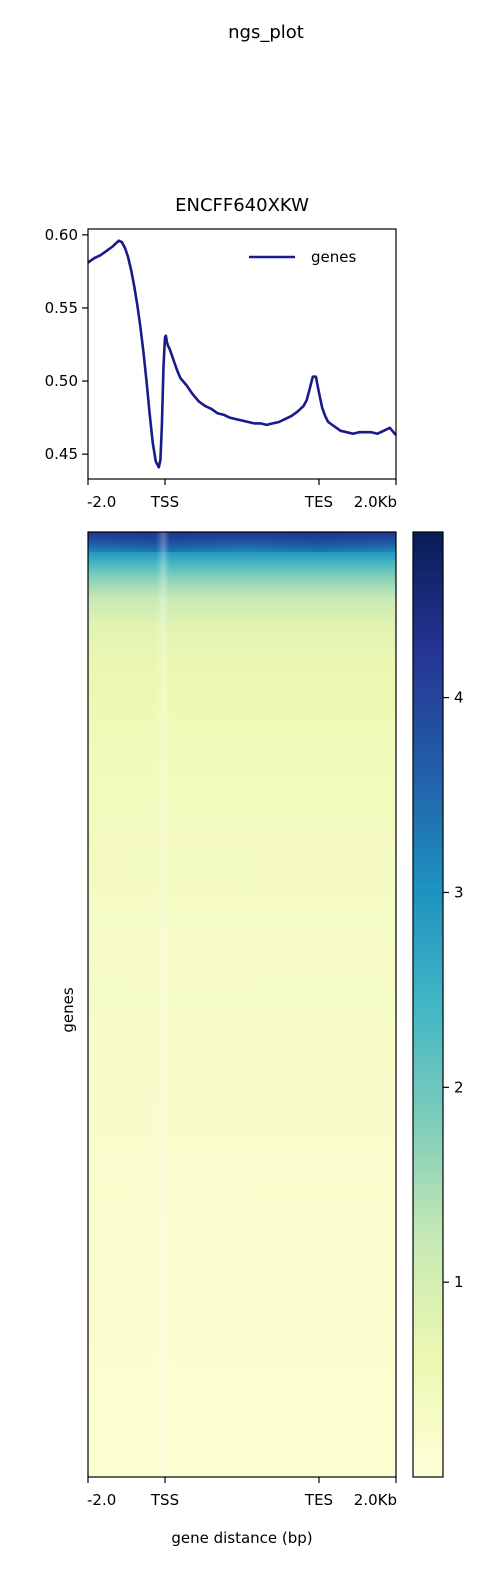 The width and height of the screenshot is (504, 1594). I want to click on profile-x-tick-label: -2.0, so click(101, 502).